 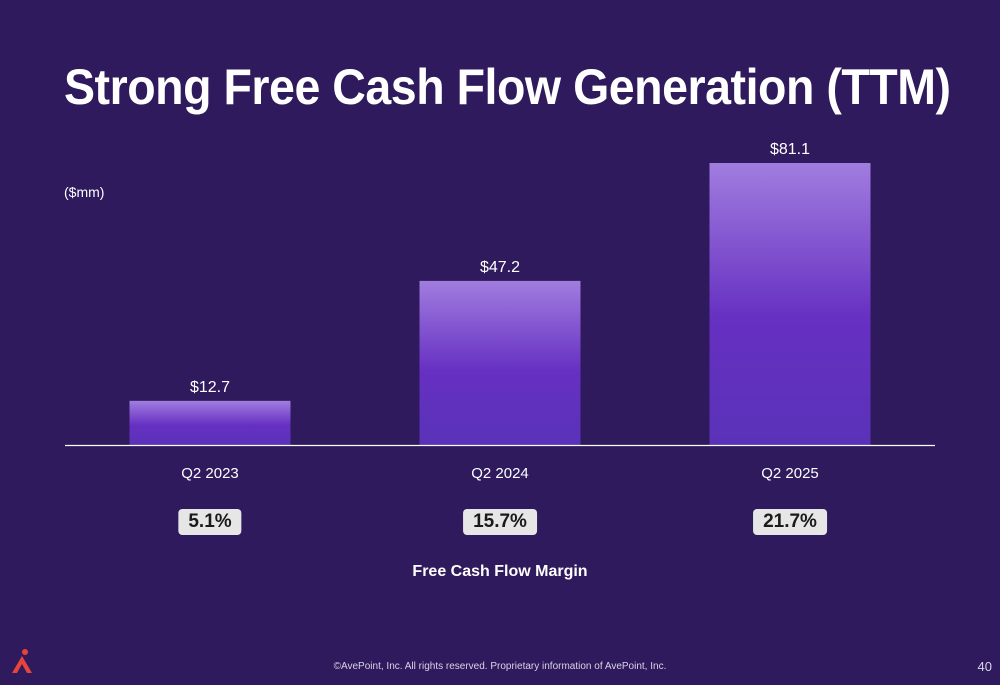 I want to click on bar-q2-2025, so click(x=790, y=304).